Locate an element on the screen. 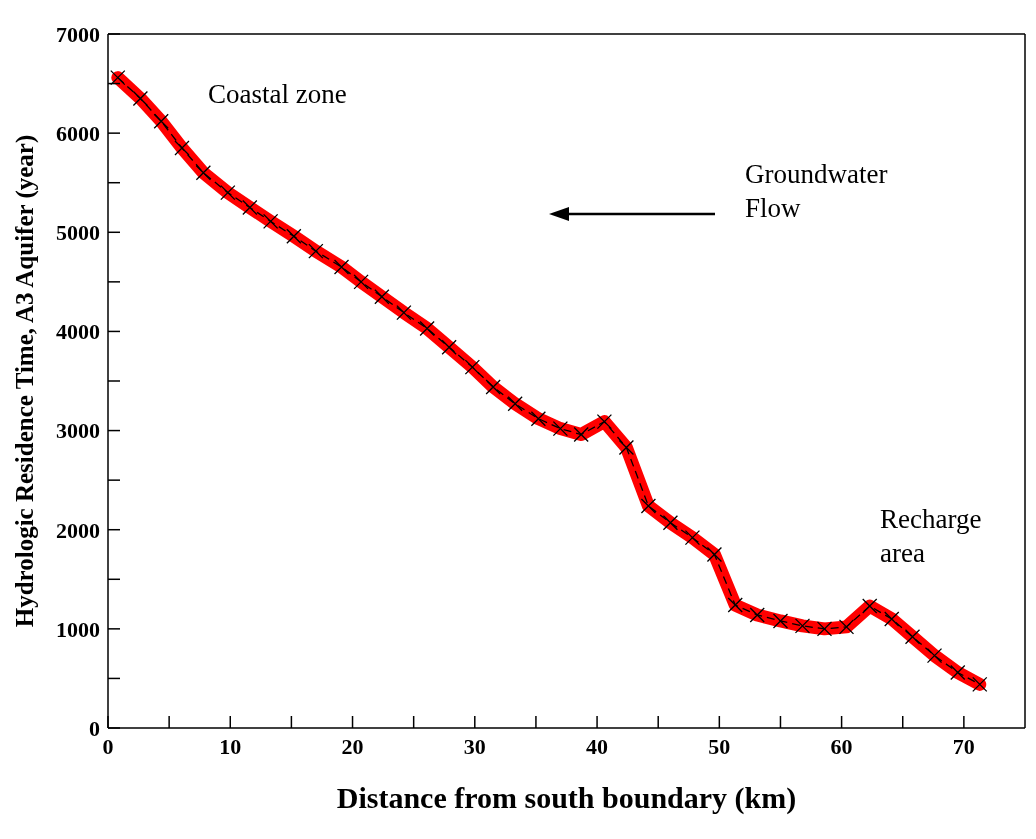 Image resolution: width=1036 pixels, height=839 pixels. y-tick-label: 4000 is located at coordinates (78, 332).